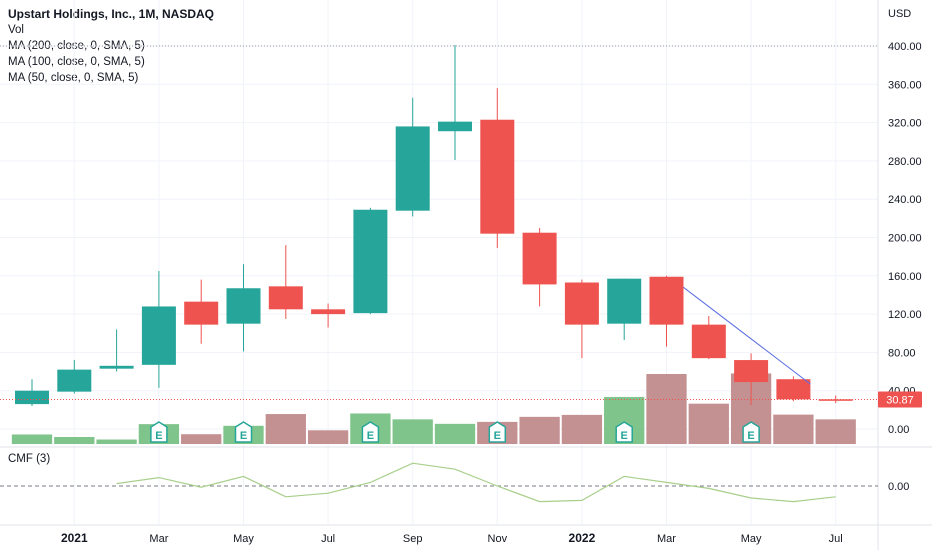 The image size is (932, 550). I want to click on time-tick-label: 2021, so click(74, 538).